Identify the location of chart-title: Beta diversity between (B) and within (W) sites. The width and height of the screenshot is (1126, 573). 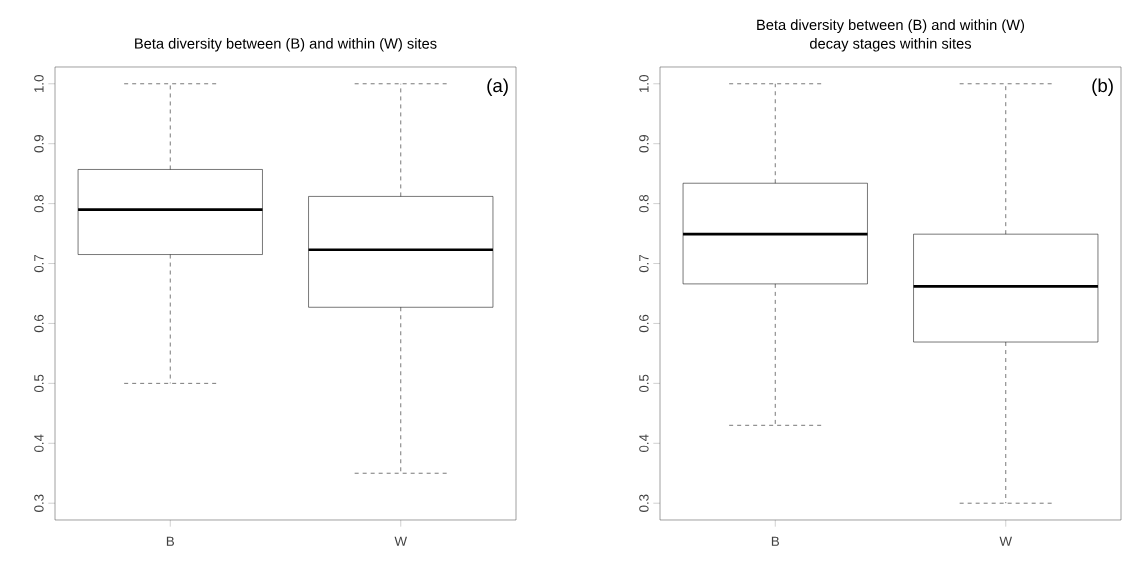
(286, 44).